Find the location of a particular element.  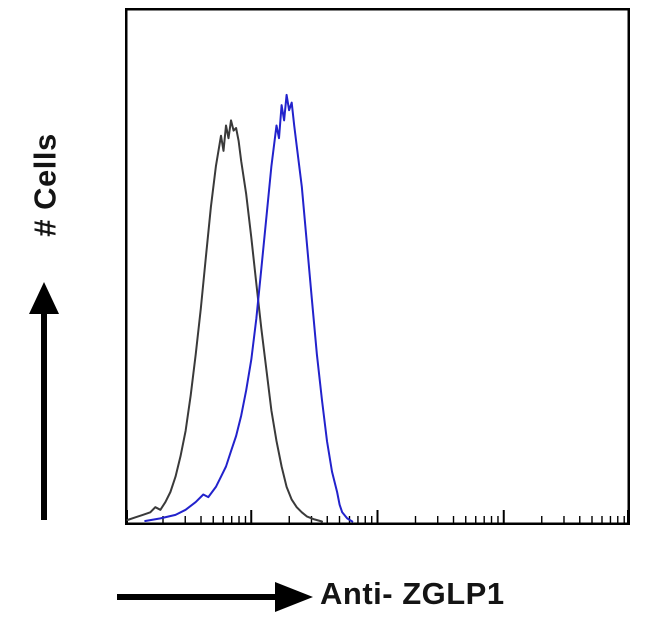

y-axis-arrow-icon is located at coordinates (44, 401).